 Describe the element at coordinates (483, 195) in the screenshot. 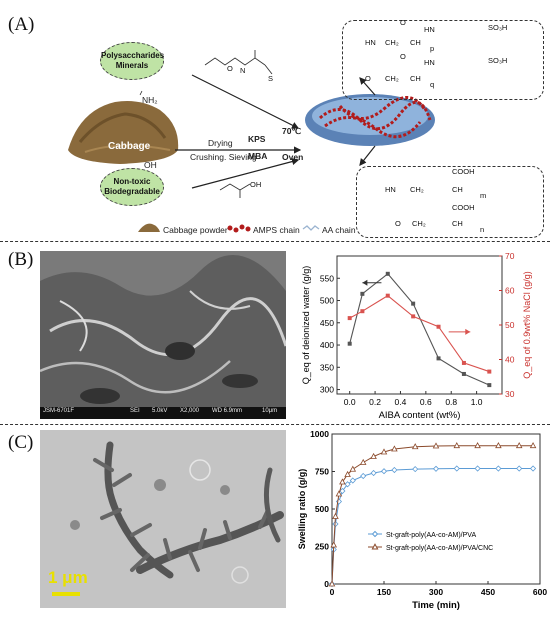

I see `chem-bottom-m: m` at that location.